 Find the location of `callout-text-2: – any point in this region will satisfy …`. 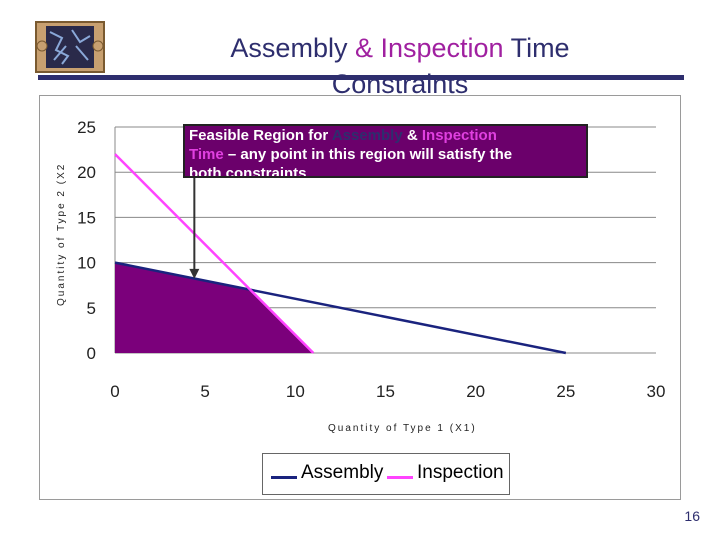

callout-text-2: – any point in this region will satisfy … is located at coordinates (368, 154).